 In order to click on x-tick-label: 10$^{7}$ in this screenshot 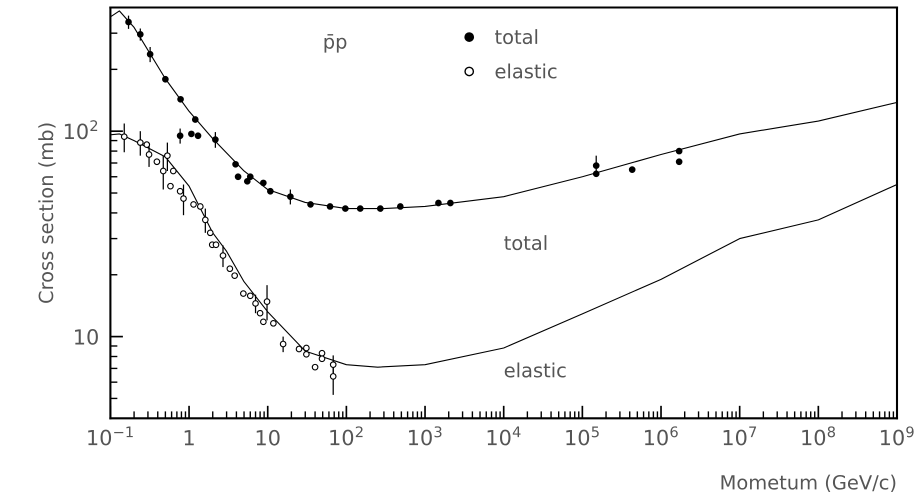, I will do `click(740, 436)`.